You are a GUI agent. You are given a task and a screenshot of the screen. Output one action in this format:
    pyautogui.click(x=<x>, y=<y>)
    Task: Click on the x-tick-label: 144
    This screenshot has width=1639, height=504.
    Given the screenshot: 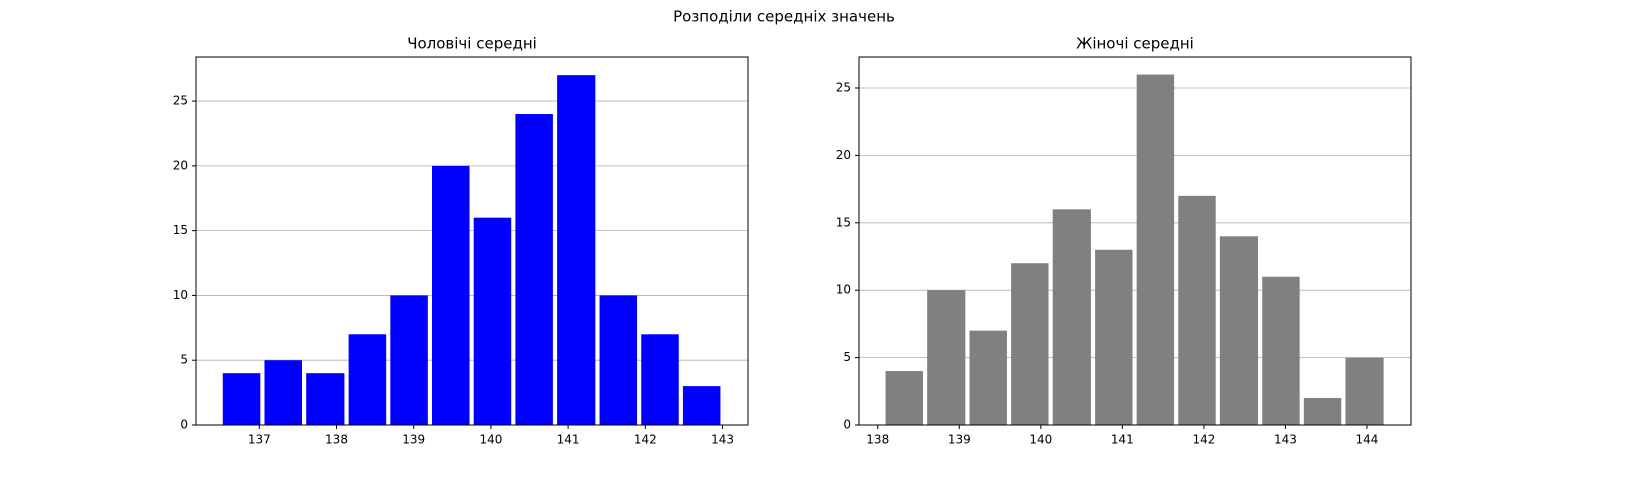 What is the action you would take?
    pyautogui.click(x=1367, y=440)
    